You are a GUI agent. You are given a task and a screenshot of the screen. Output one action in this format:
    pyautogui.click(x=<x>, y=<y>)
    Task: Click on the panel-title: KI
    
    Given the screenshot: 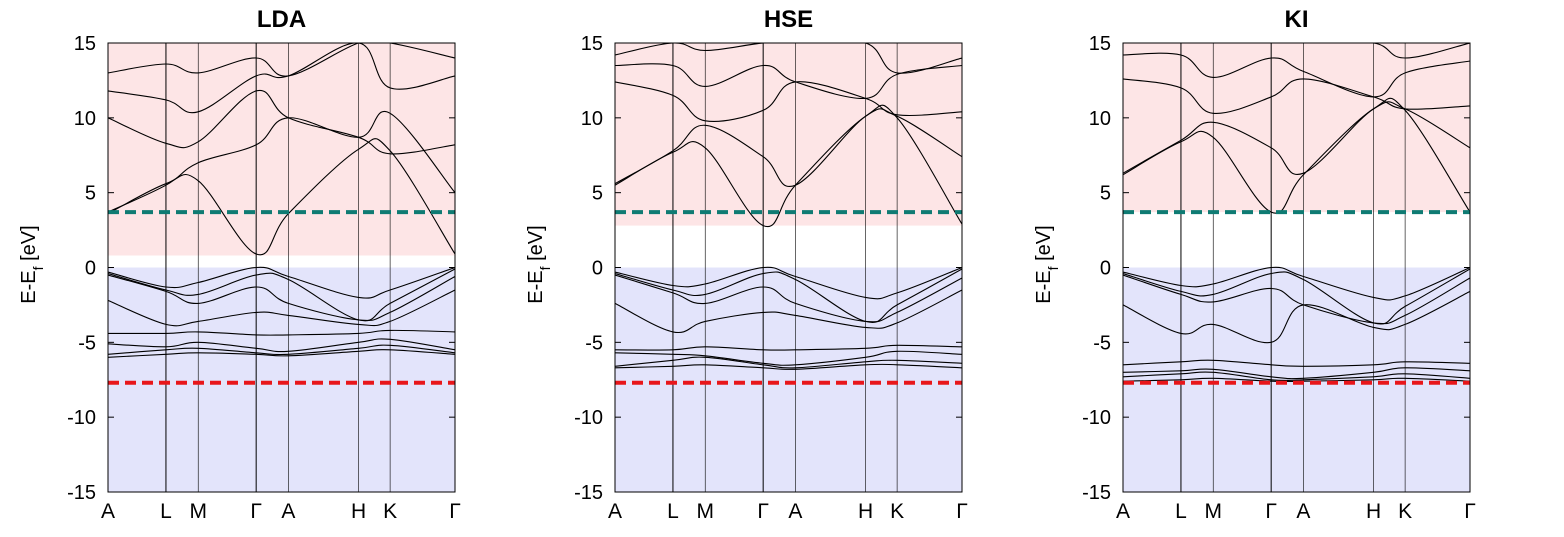 What is the action you would take?
    pyautogui.click(x=1297, y=19)
    